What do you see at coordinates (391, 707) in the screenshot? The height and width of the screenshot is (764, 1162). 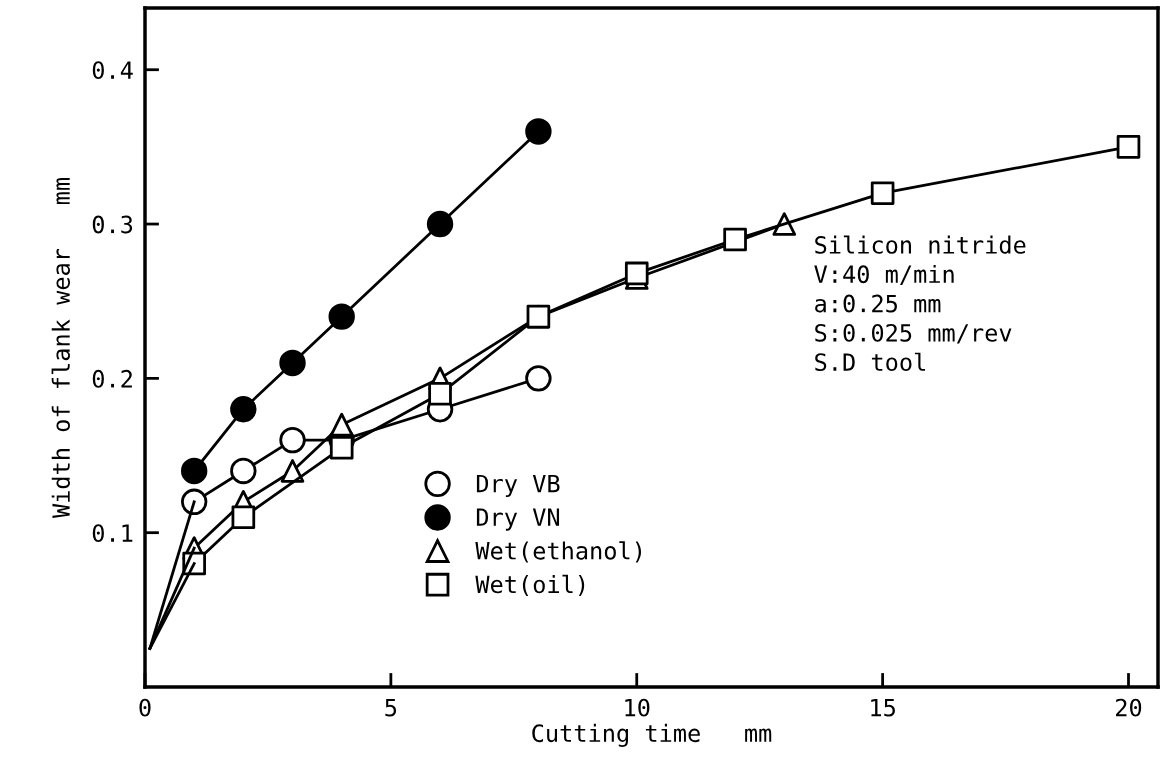 I see `x-tick-label: 5` at bounding box center [391, 707].